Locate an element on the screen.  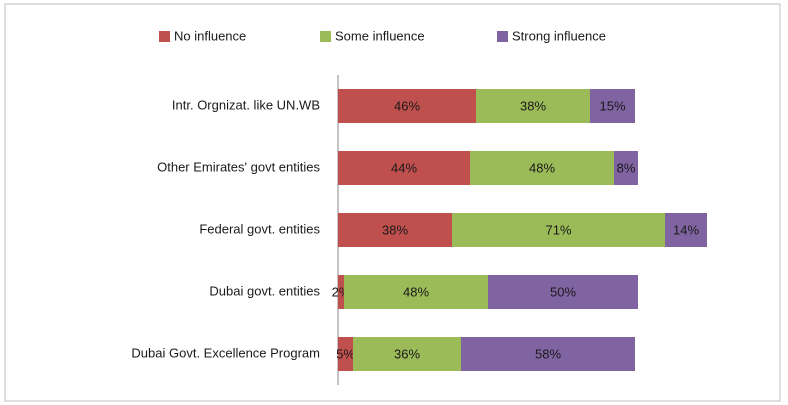
data-label: 36% is located at coordinates (407, 353).